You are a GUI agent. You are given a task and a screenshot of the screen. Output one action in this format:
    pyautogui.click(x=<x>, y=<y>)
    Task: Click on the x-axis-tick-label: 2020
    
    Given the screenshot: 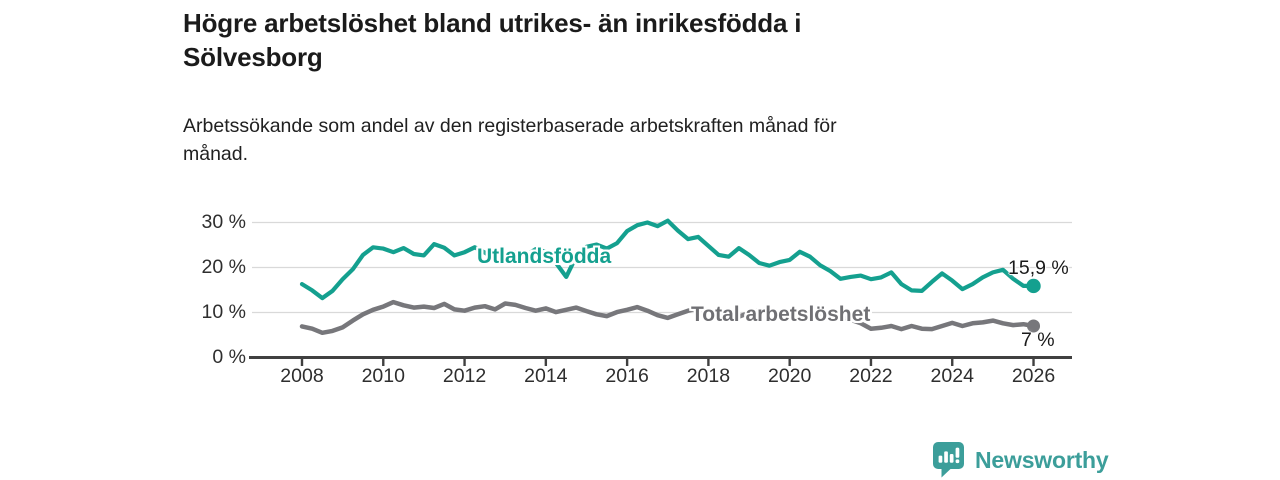 What is the action you would take?
    pyautogui.click(x=789, y=376)
    